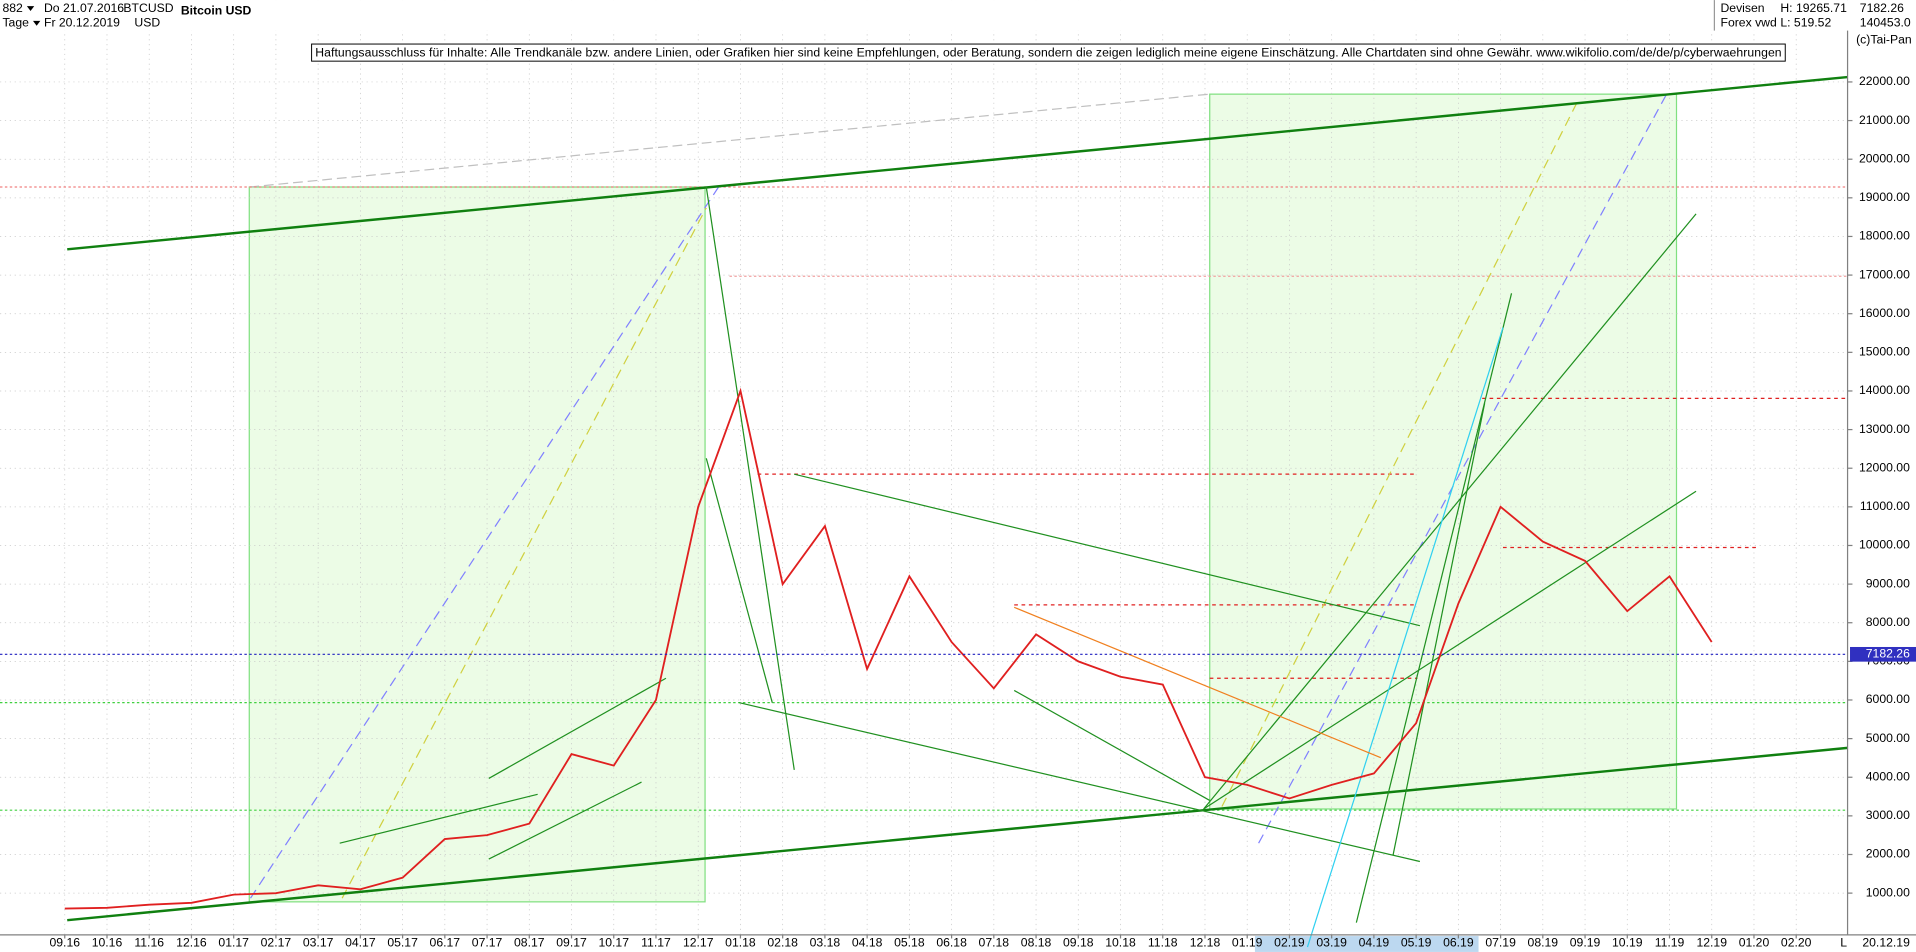 The height and width of the screenshot is (952, 1916). Describe the element at coordinates (1885, 22) in the screenshot. I see `volume: 140453.0` at that location.